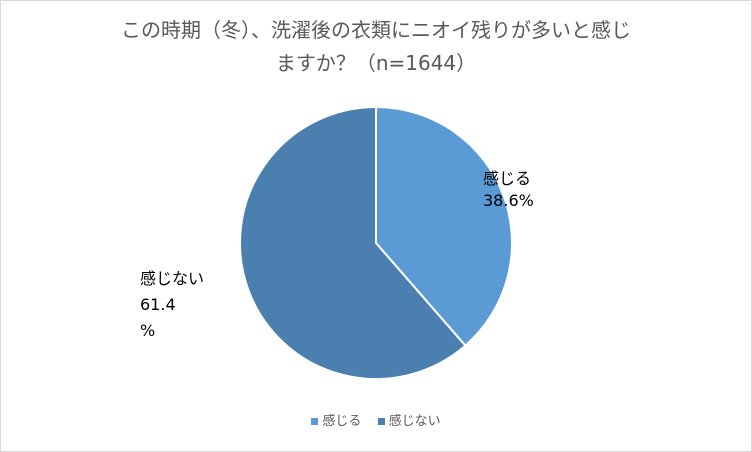 The width and height of the screenshot is (752, 452). Describe the element at coordinates (148, 330) in the screenshot. I see `slice-label-kanjinai-unit: %` at that location.